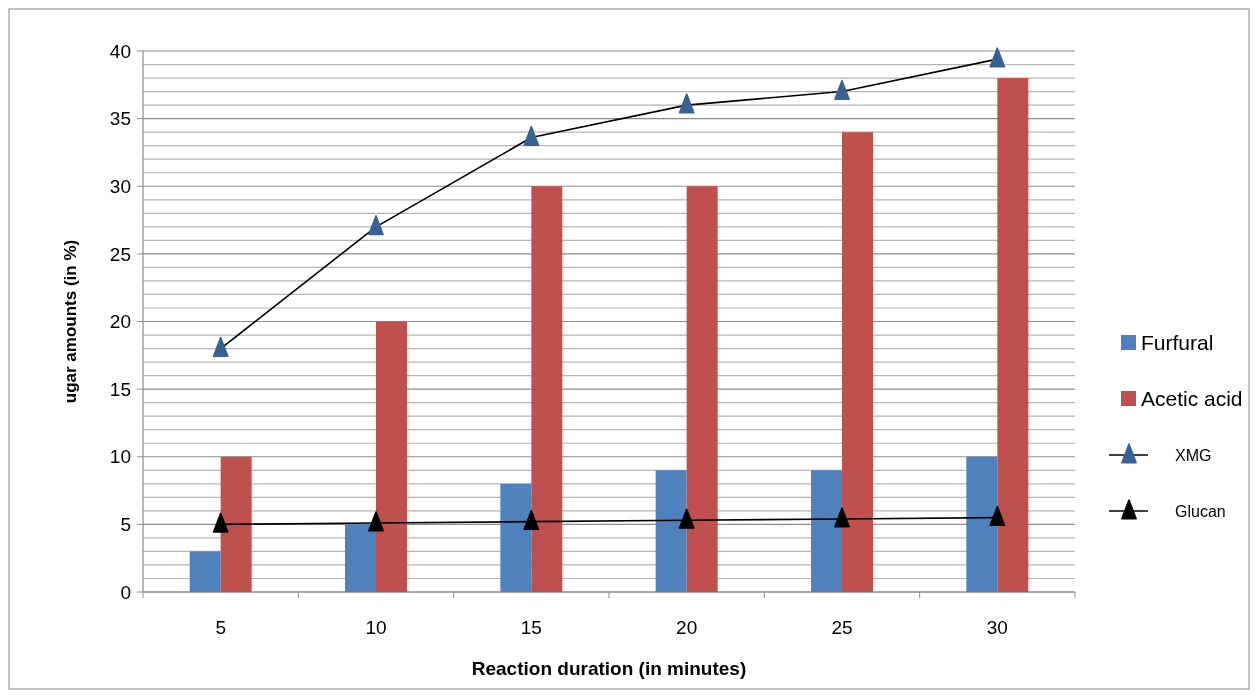 This screenshot has width=1260, height=700. I want to click on y-tick-label: 0, so click(125, 592).